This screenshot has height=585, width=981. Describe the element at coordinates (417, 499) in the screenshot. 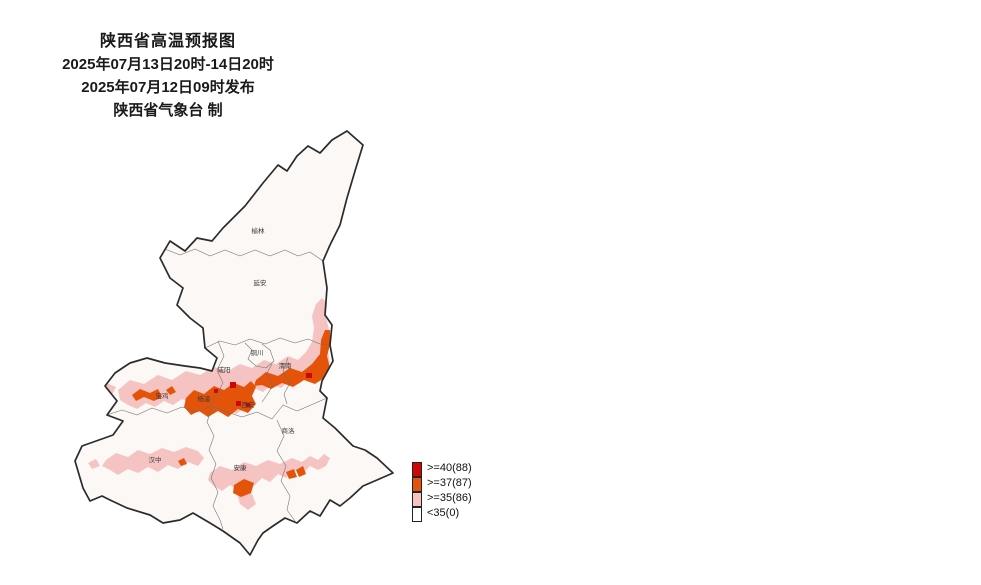

I see `legend-swatch-ge35` at that location.